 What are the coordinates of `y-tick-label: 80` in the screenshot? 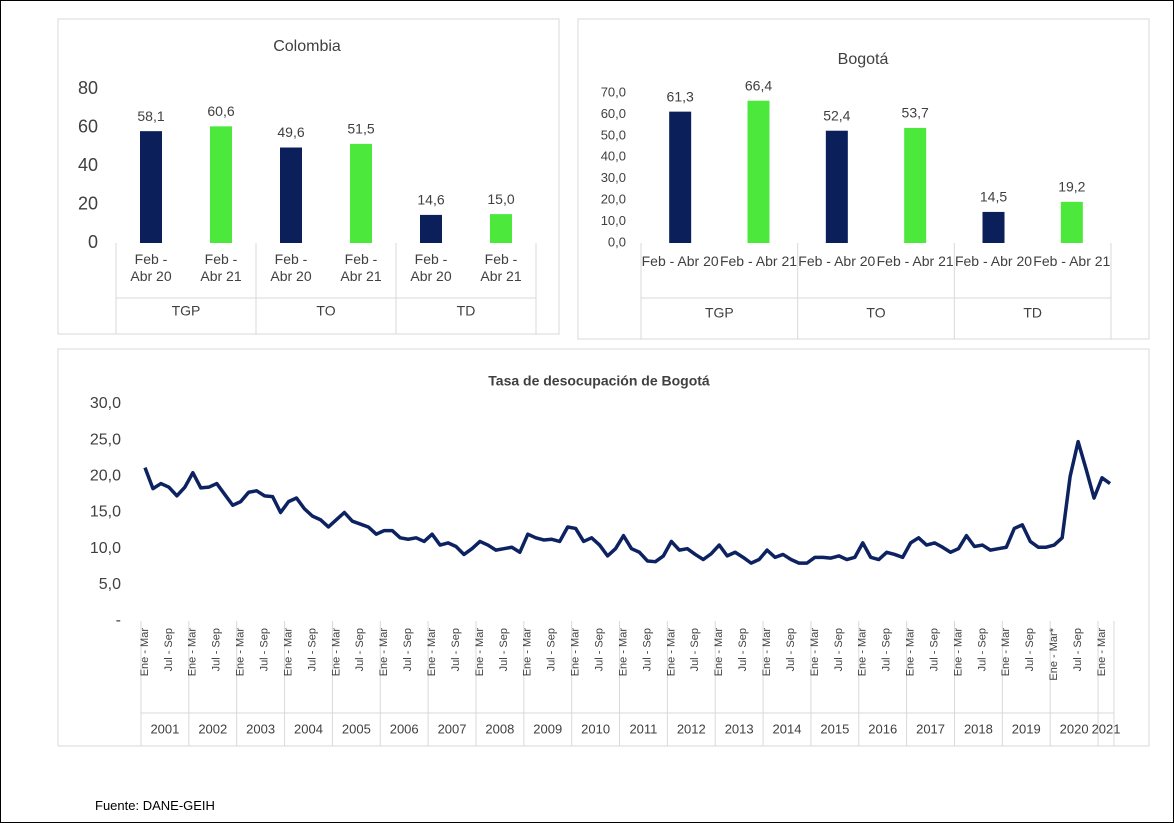 It's located at (88, 88).